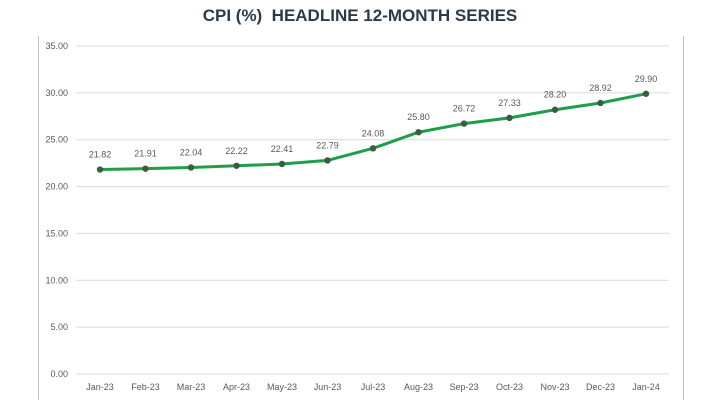 The width and height of the screenshot is (720, 402). Describe the element at coordinates (236, 151) in the screenshot. I see `data-label: 22.22` at that location.